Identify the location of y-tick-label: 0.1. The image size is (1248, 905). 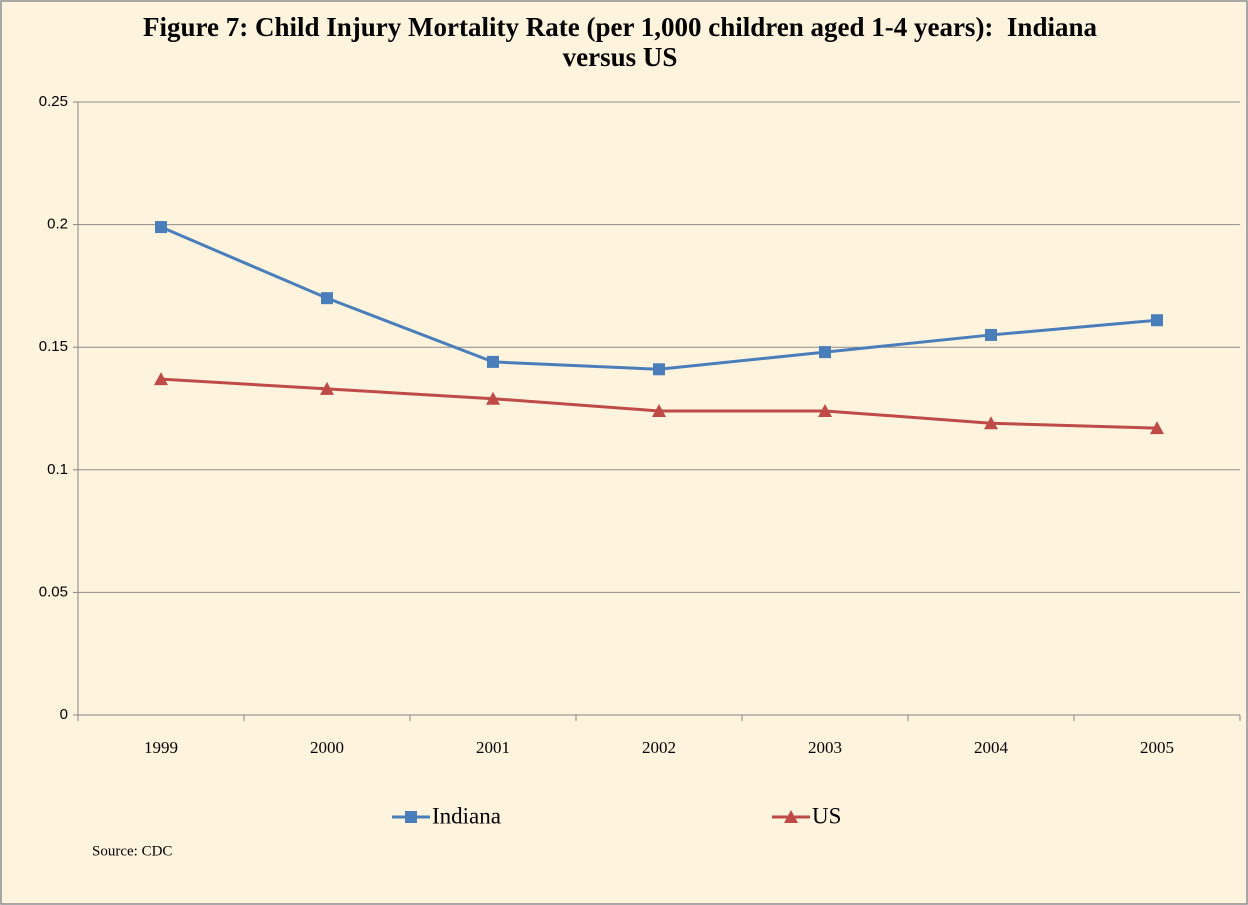
(57, 469).